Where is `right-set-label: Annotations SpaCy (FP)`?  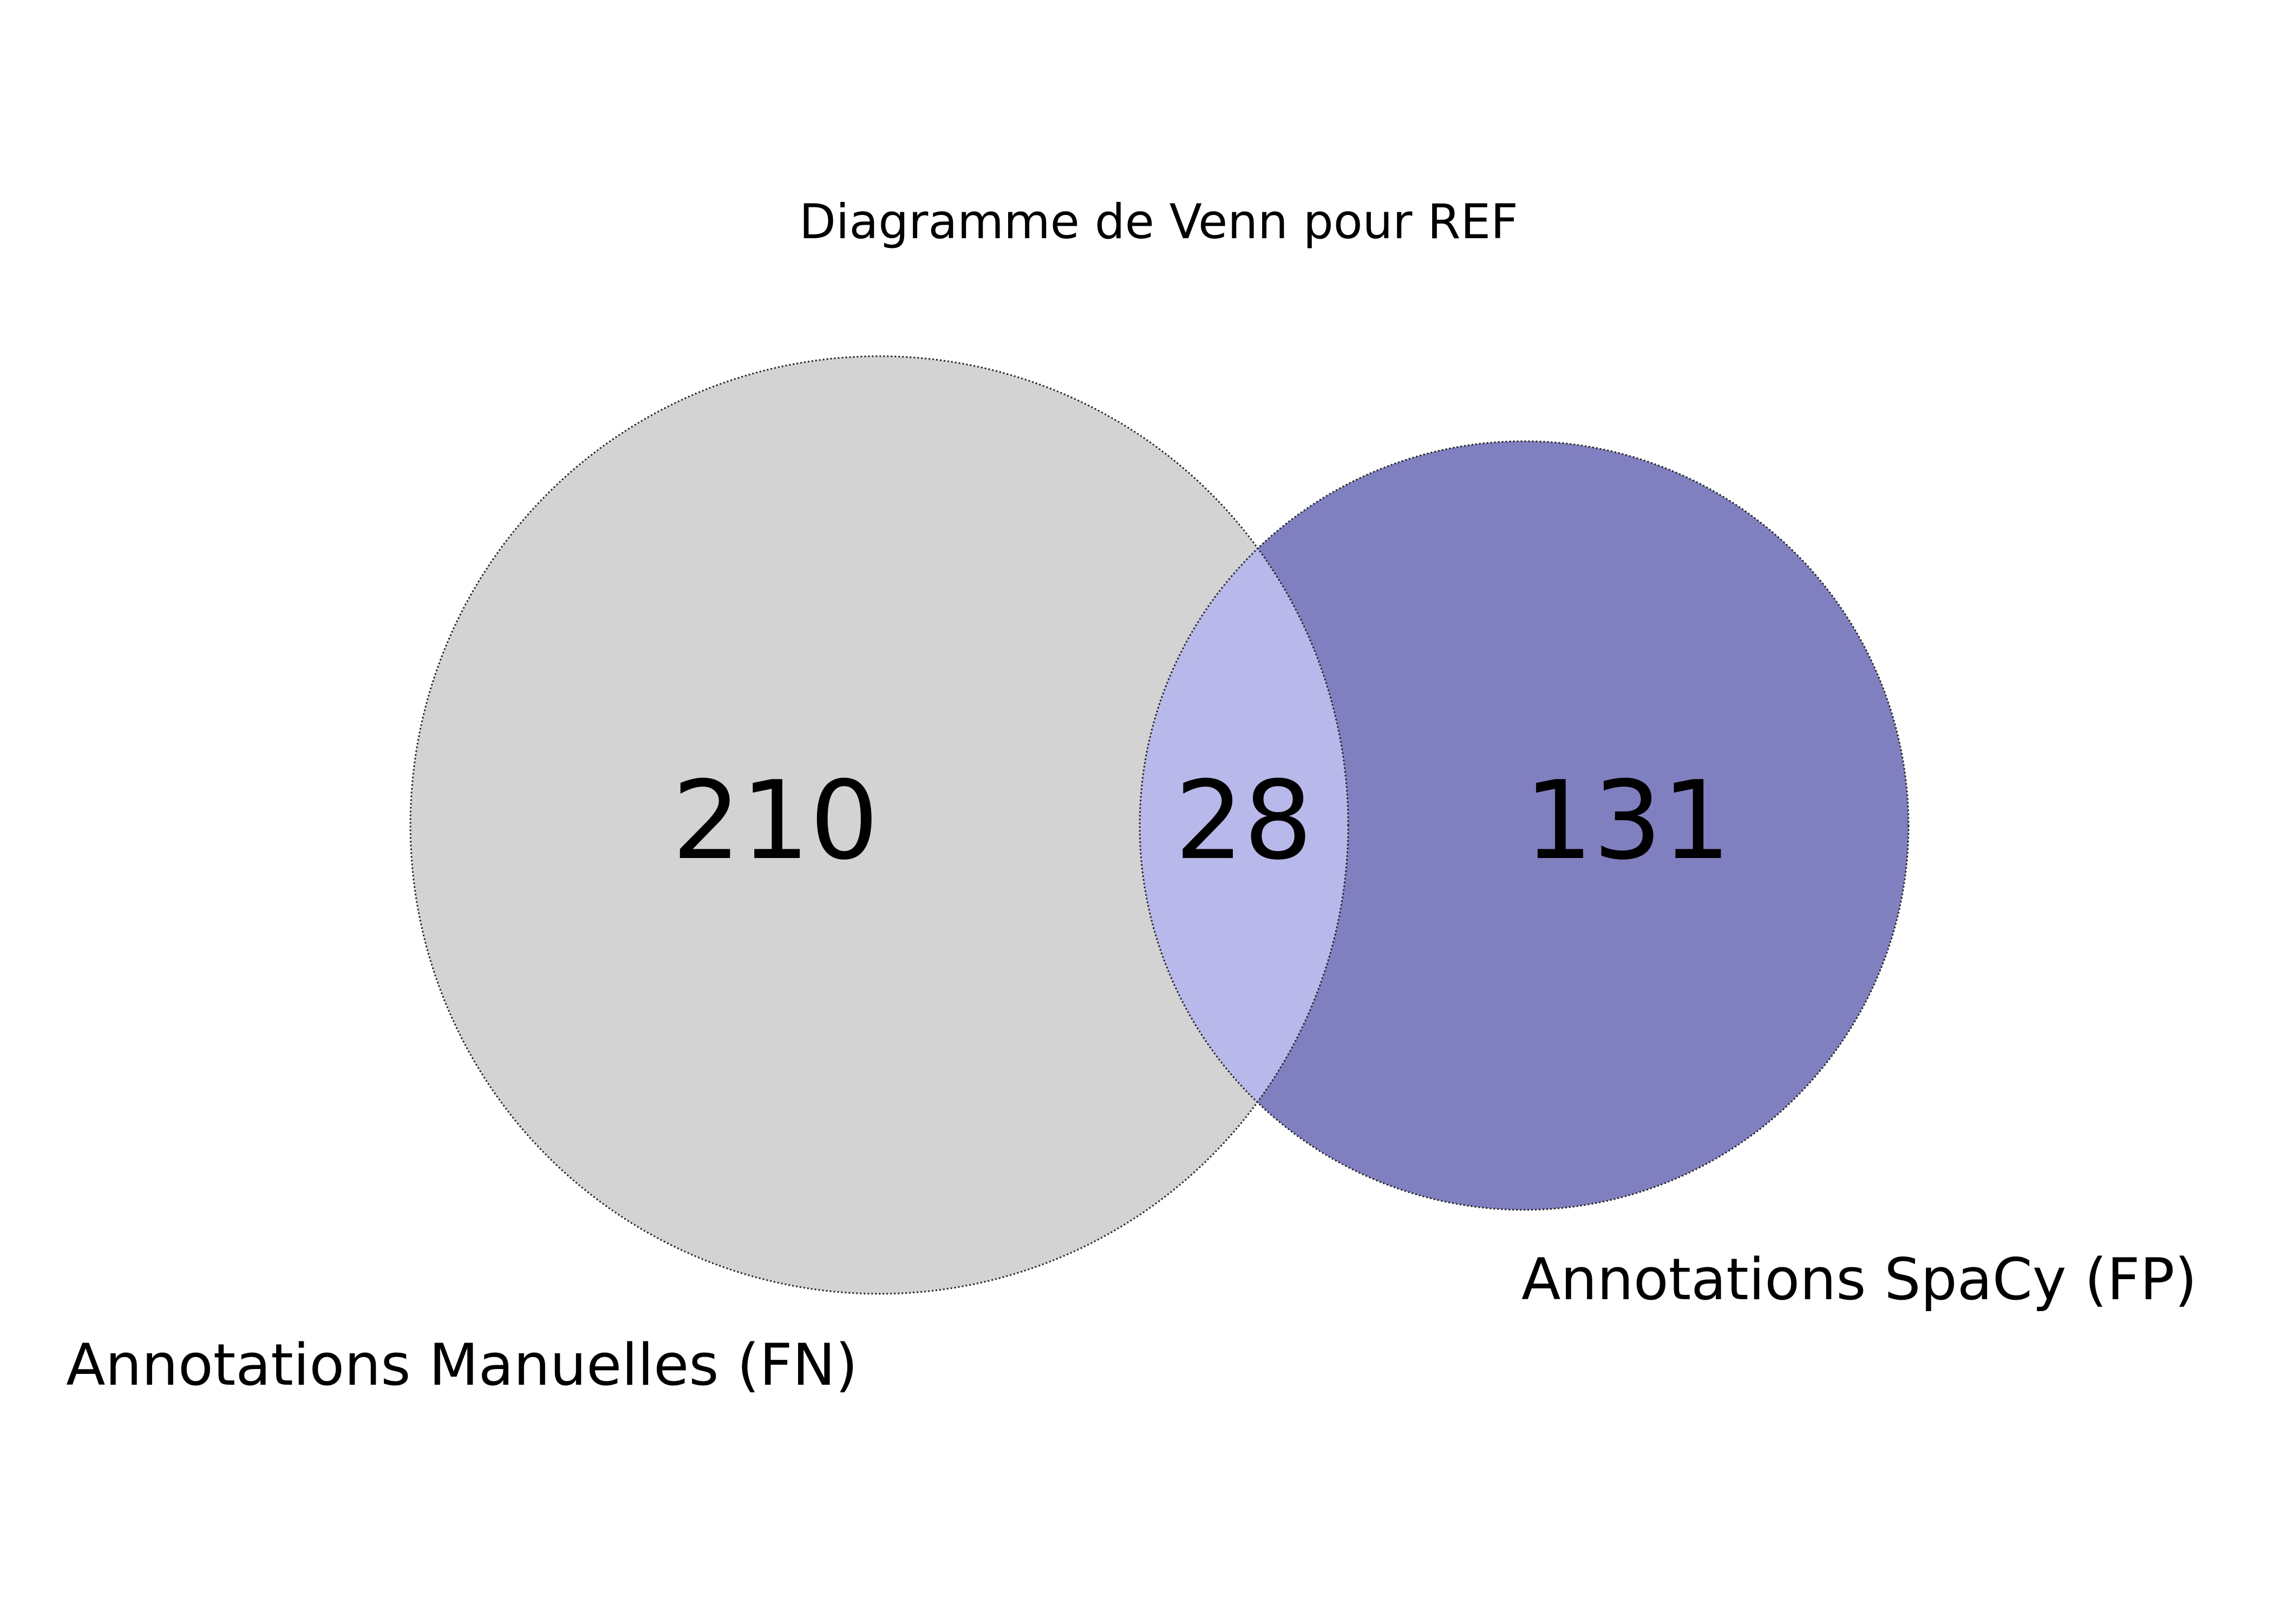 right-set-label: Annotations SpaCy (FP) is located at coordinates (1859, 1279).